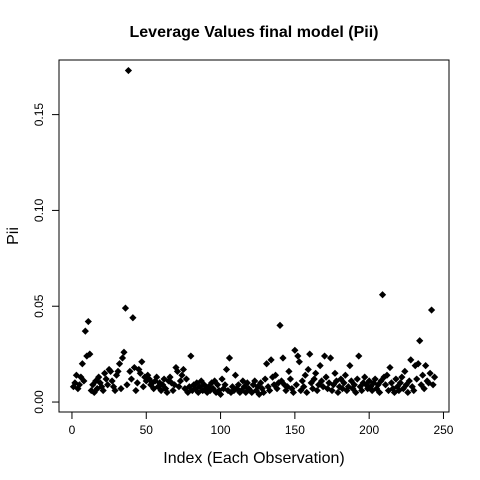  Describe the element at coordinates (369, 430) in the screenshot. I see `x-tick-label: 200` at that location.